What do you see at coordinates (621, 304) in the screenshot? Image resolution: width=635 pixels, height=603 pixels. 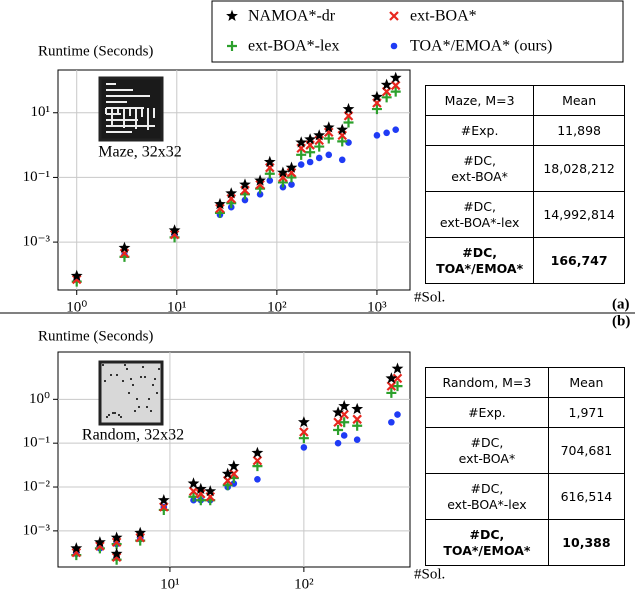 I see `panel-label: (a)` at bounding box center [621, 304].